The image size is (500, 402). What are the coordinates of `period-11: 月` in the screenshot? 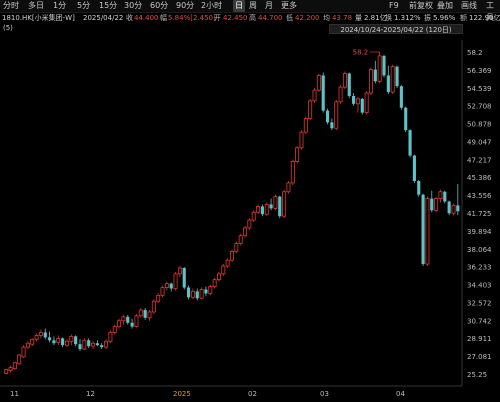 It's located at (269, 5).